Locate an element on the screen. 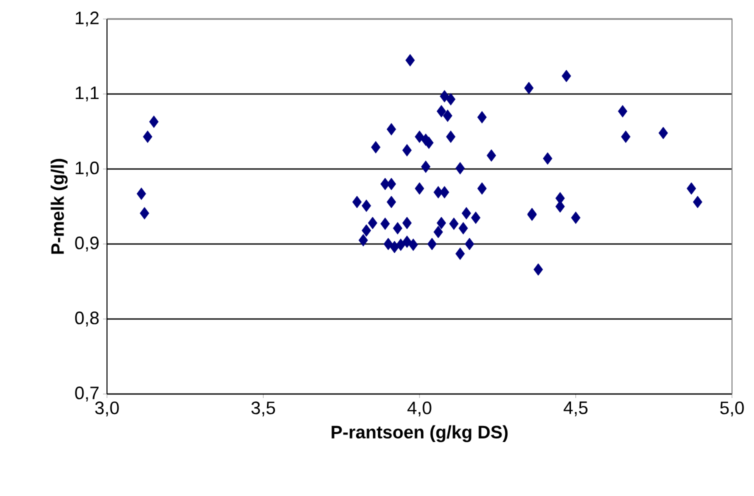  y-tick-label: 1,0 is located at coordinates (87, 169).